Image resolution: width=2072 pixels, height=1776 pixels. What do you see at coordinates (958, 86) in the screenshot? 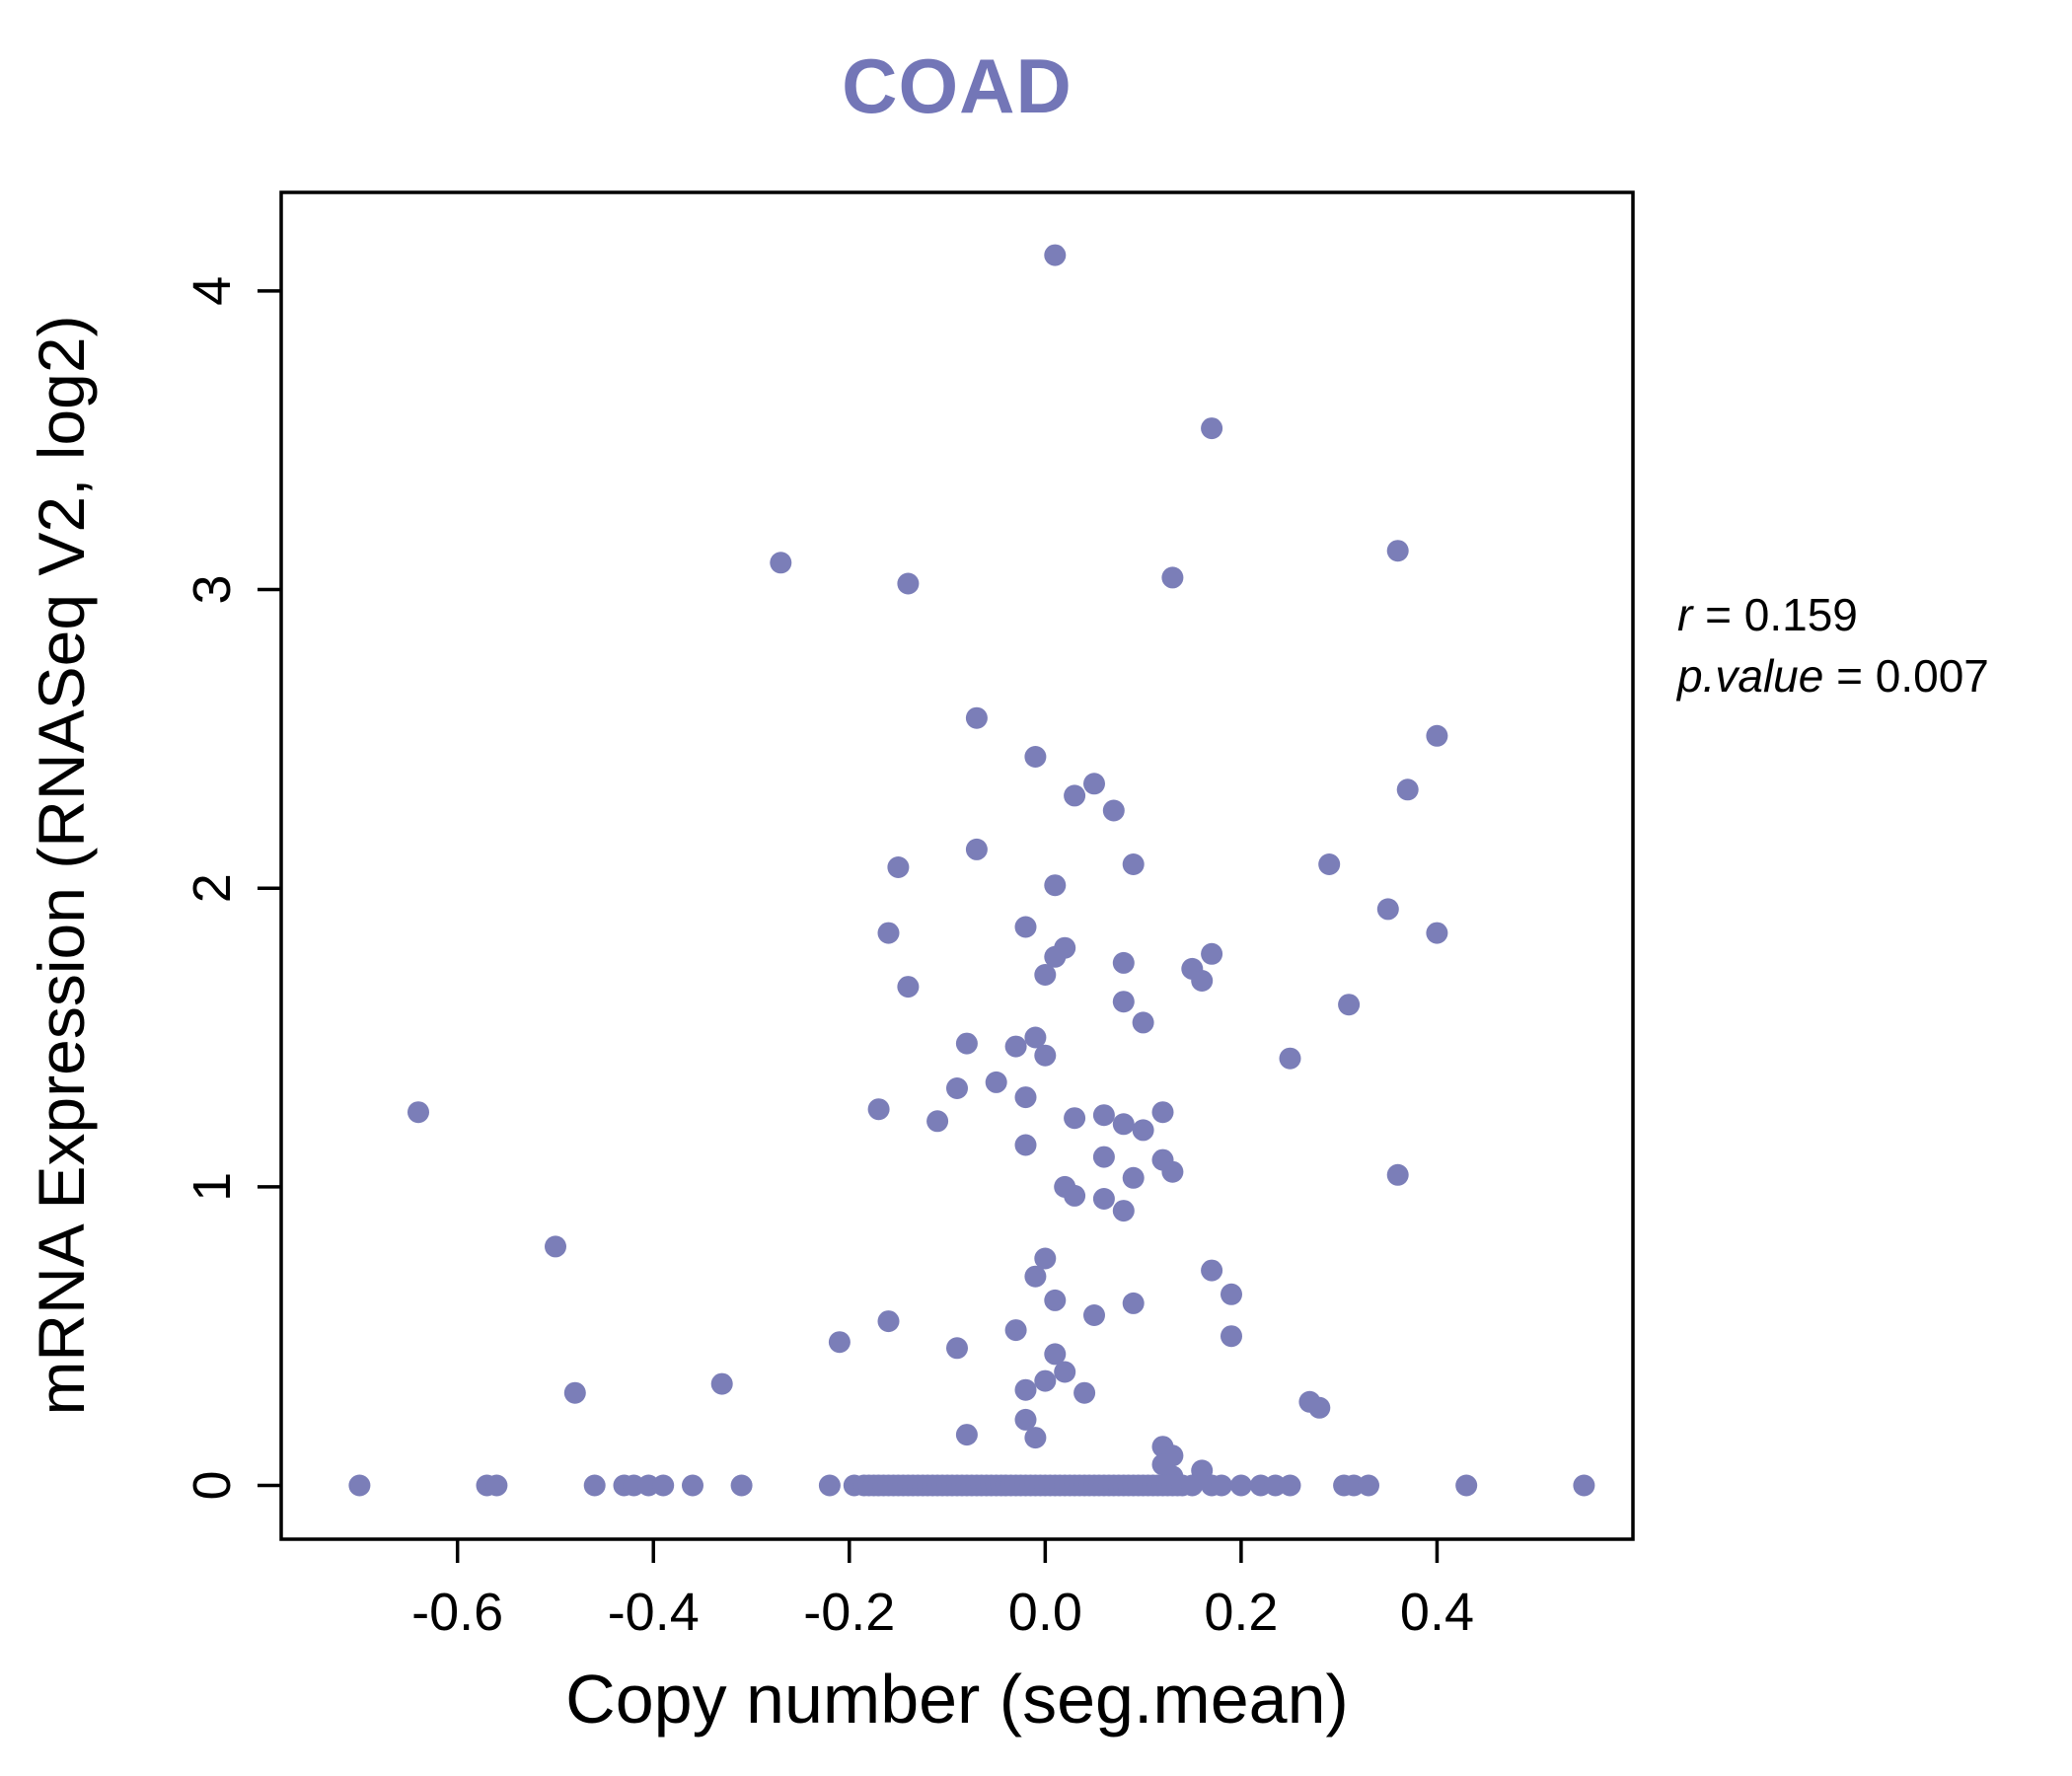
I see `chart-title: COAD` at bounding box center [958, 86].